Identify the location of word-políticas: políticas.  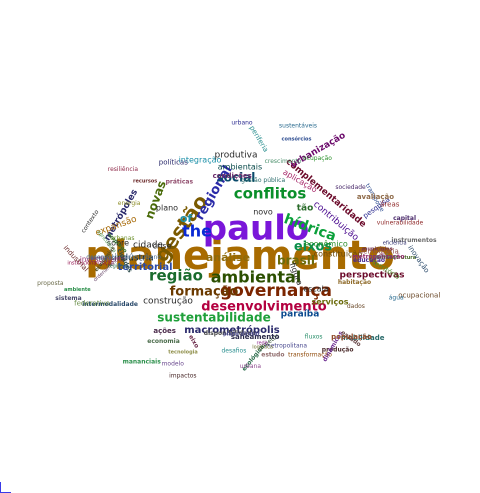
(173, 162).